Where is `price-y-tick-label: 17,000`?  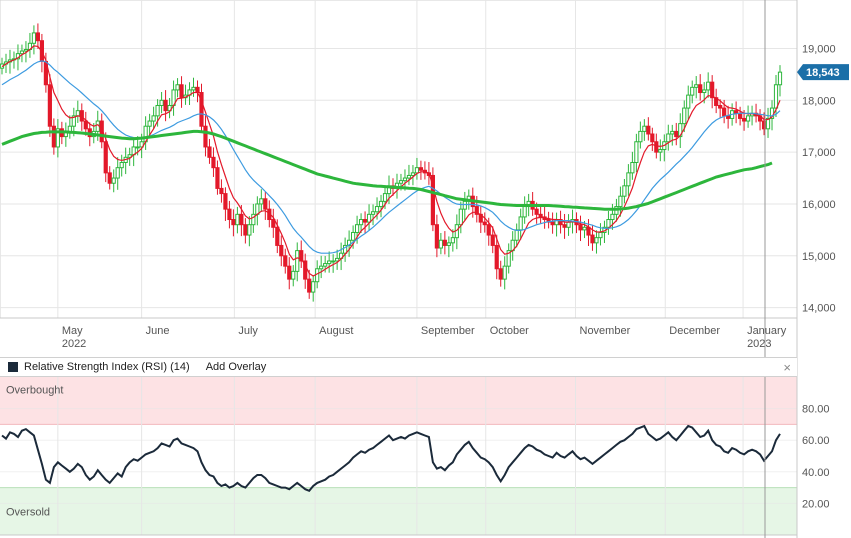
price-y-tick-label: 17,000 is located at coordinates (819, 153).